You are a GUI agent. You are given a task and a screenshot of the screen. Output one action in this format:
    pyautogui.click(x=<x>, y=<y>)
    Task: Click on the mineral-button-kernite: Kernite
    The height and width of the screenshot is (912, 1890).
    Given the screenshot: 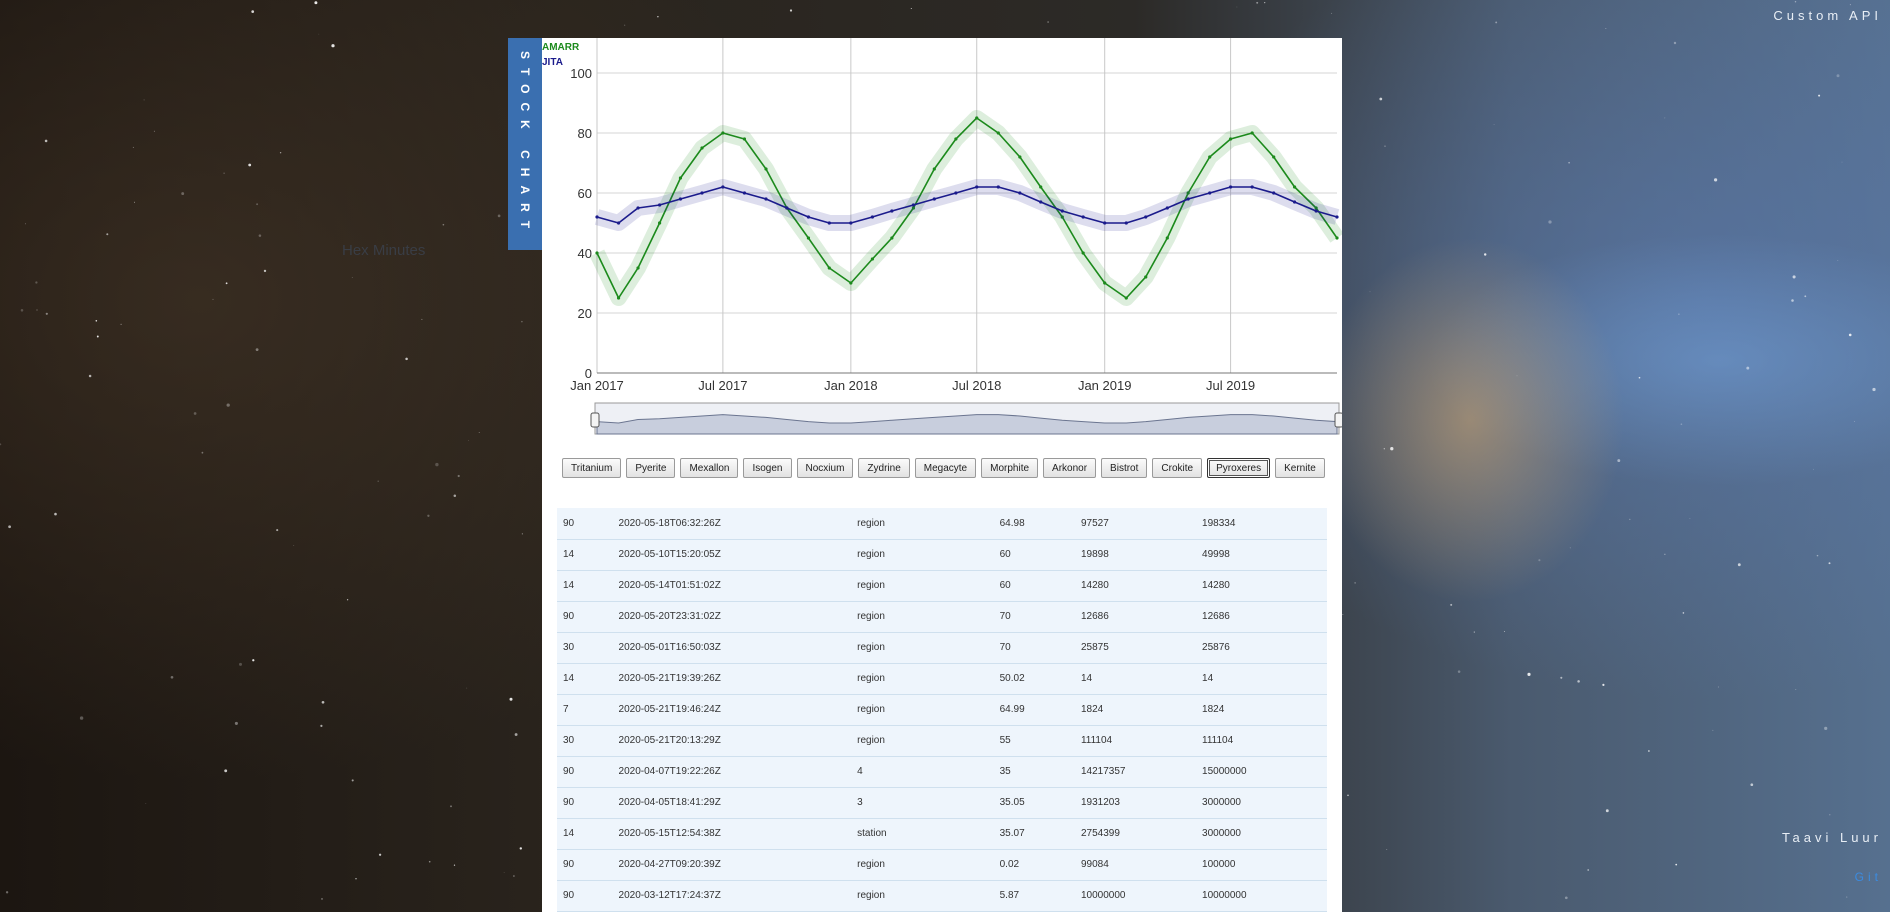 What is the action you would take?
    pyautogui.click(x=1300, y=468)
    